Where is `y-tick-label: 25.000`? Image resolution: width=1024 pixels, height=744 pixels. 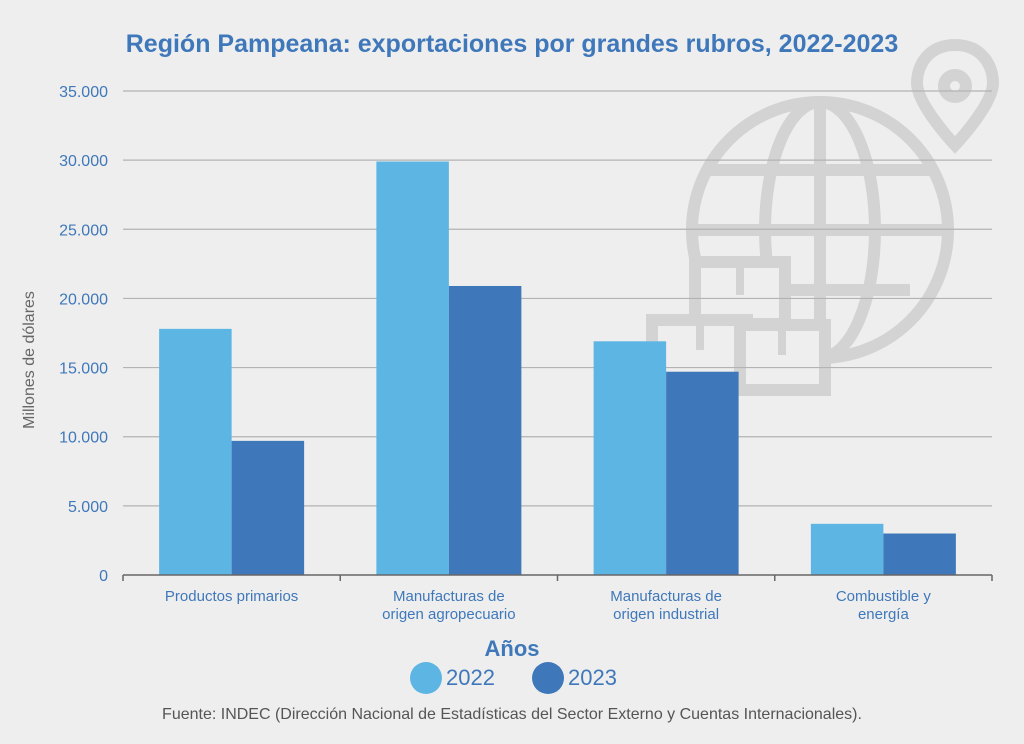 y-tick-label: 25.000 is located at coordinates (83, 230).